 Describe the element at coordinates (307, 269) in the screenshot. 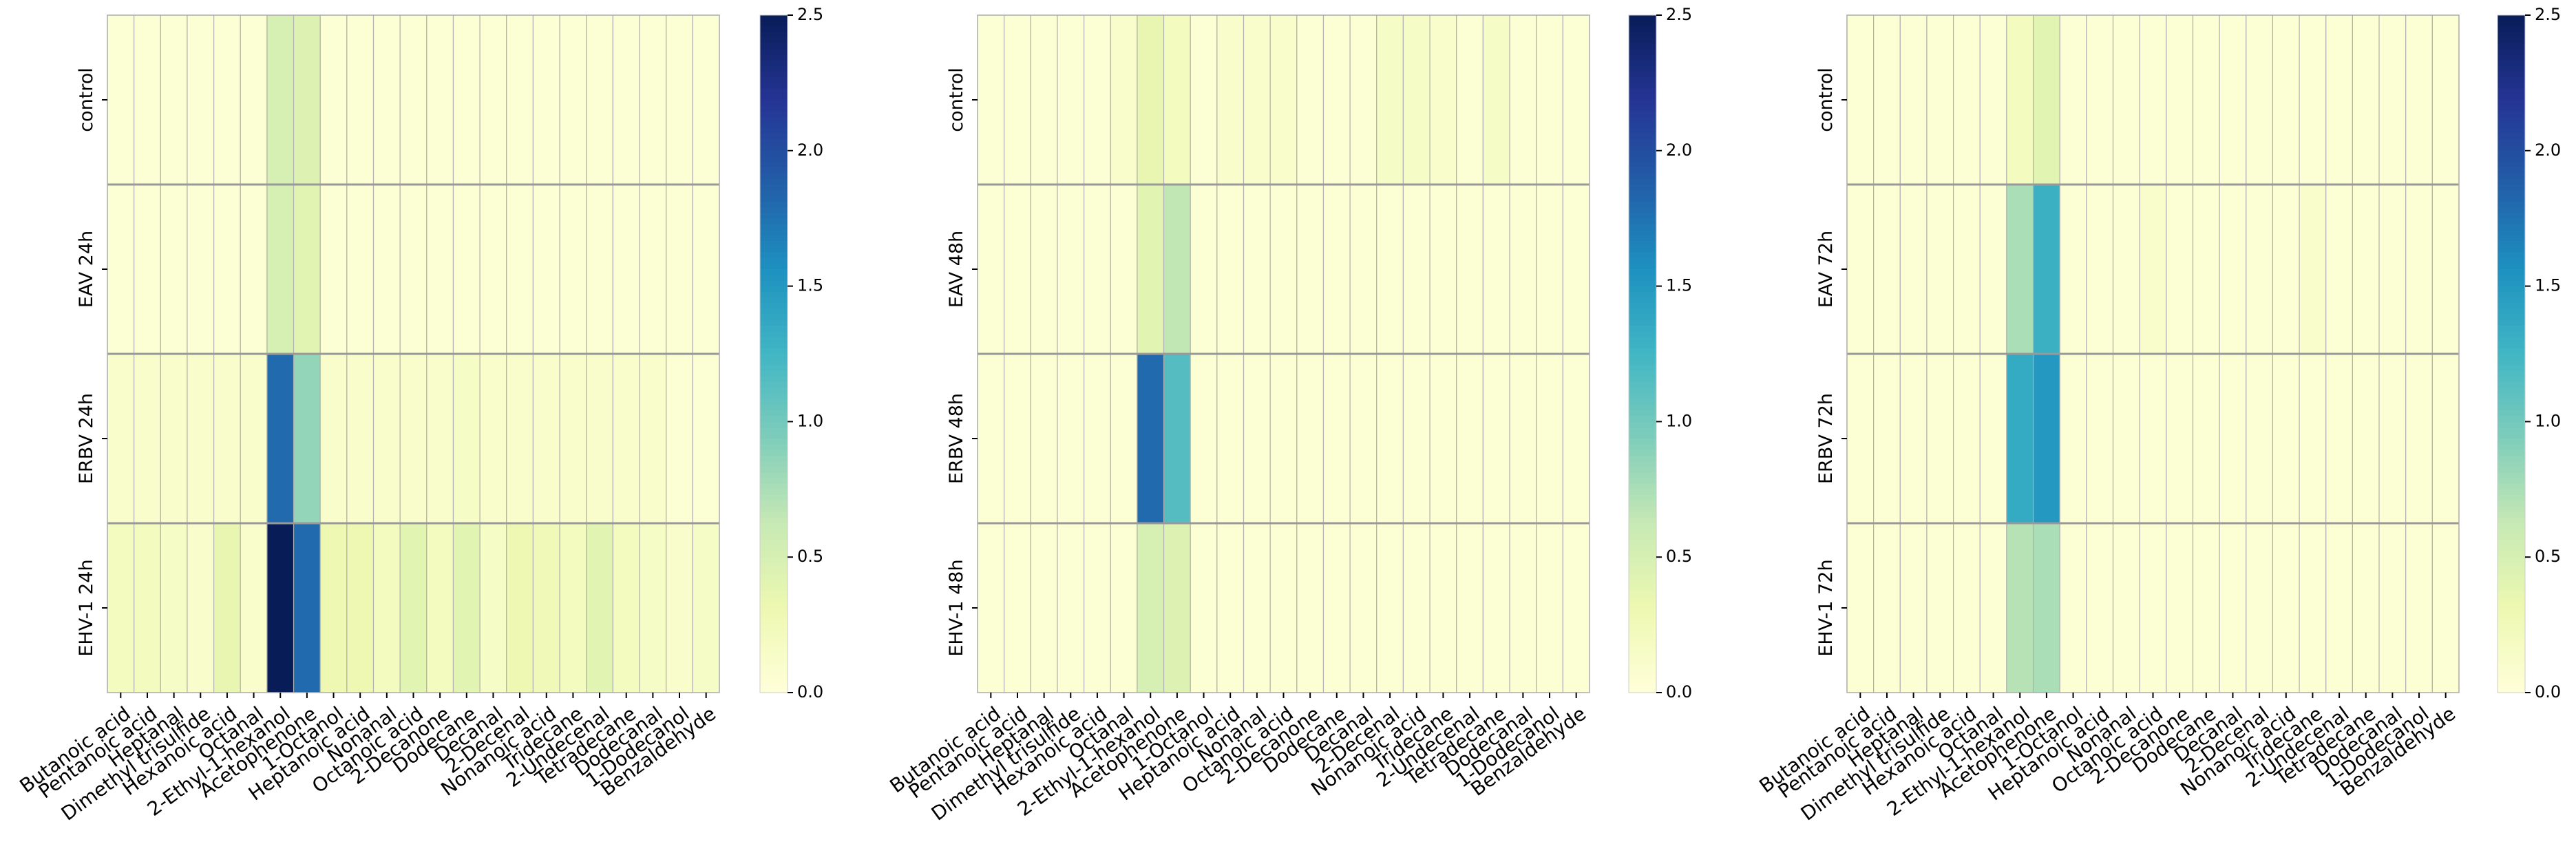

I see `heatmap-cell-r1-c7` at that location.